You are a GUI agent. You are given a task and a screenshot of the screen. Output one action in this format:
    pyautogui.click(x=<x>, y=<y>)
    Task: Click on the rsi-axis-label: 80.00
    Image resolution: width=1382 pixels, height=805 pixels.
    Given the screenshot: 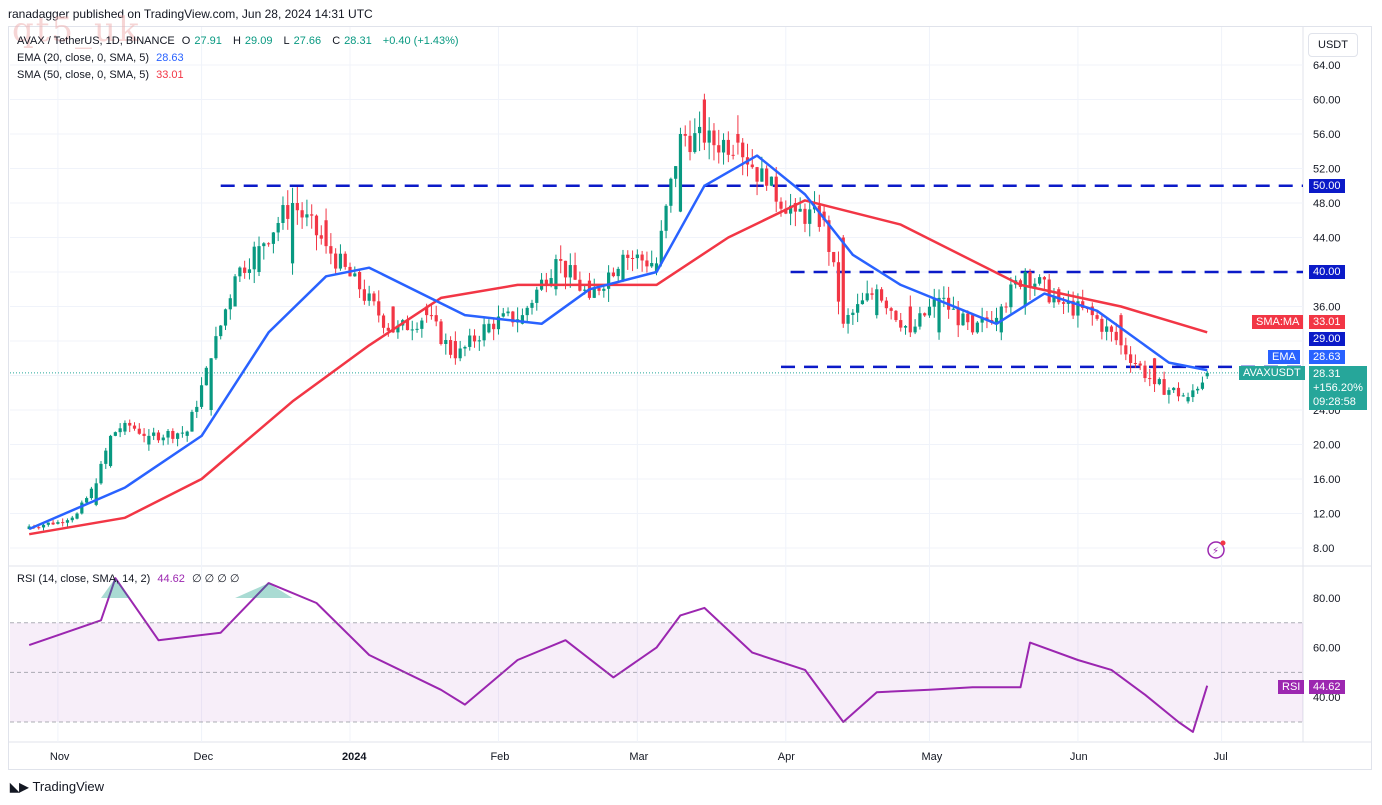 What is the action you would take?
    pyautogui.click(x=1327, y=599)
    